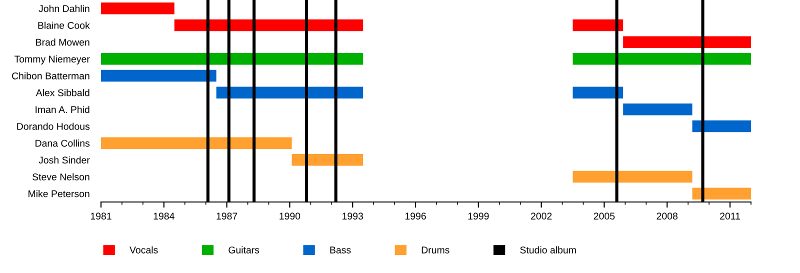 This screenshot has height=273, width=800. I want to click on y-tick-label: Josh Sinder, so click(64, 160).